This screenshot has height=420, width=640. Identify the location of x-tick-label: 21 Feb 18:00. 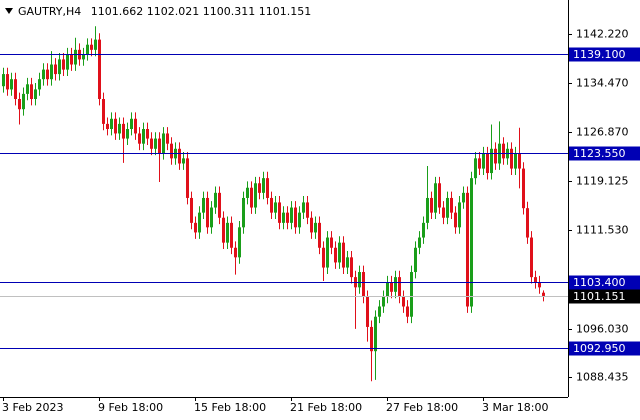
(326, 407).